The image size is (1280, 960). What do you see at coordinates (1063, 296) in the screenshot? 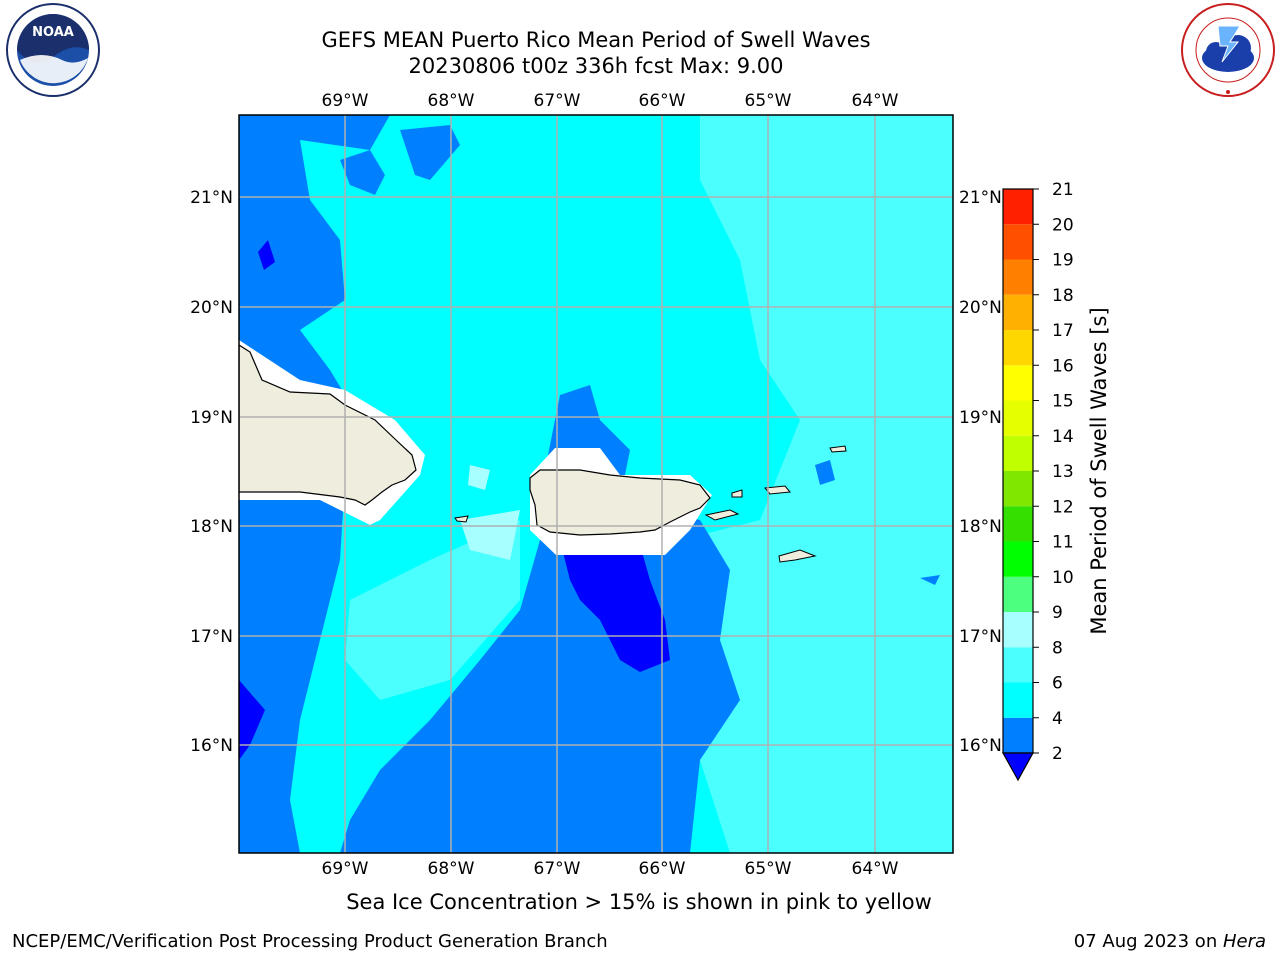
I see `colorbar-tick-label: 18` at bounding box center [1063, 296].